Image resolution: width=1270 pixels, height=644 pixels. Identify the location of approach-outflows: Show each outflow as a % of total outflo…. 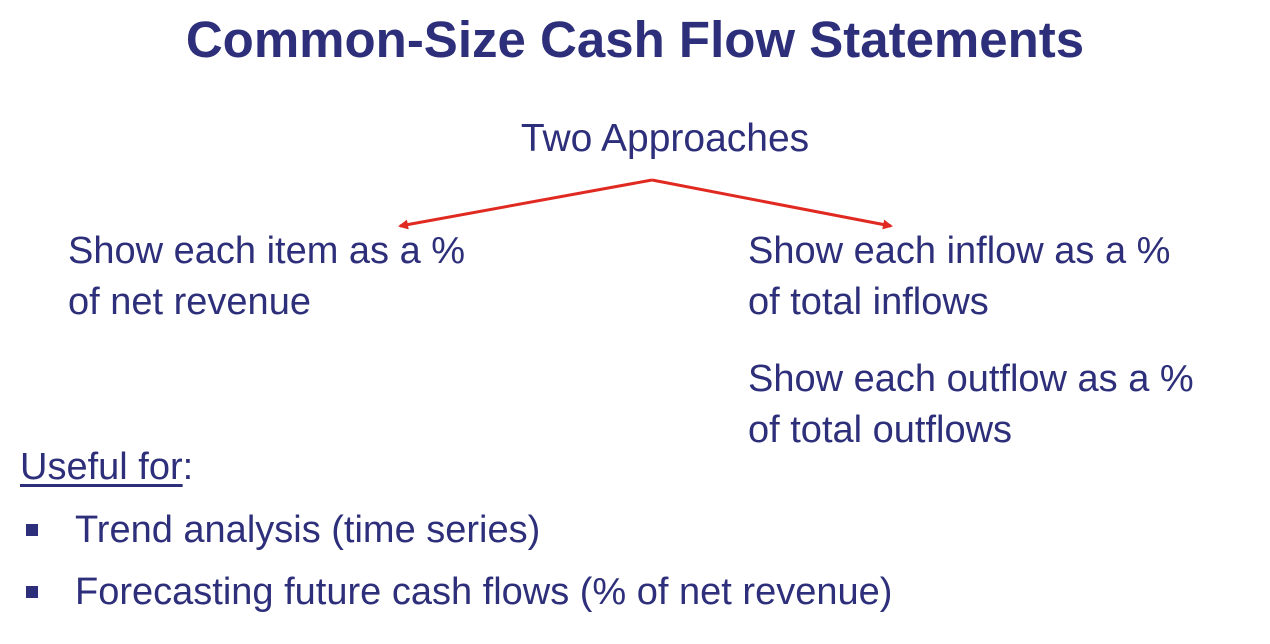
(971, 405).